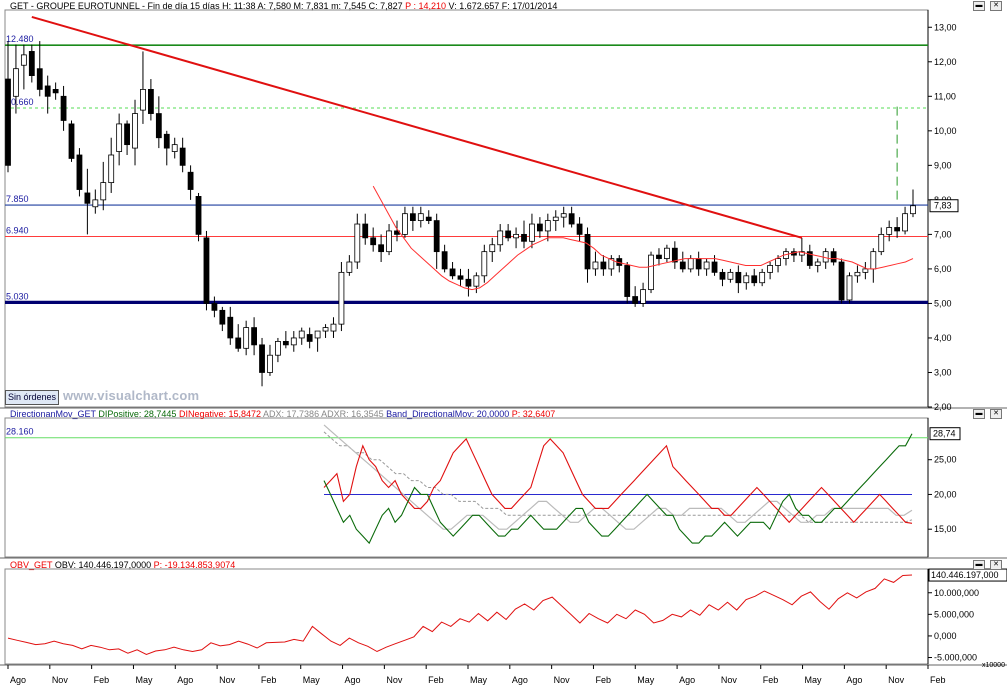  I want to click on p-value: P : 14,210, so click(426, 6).